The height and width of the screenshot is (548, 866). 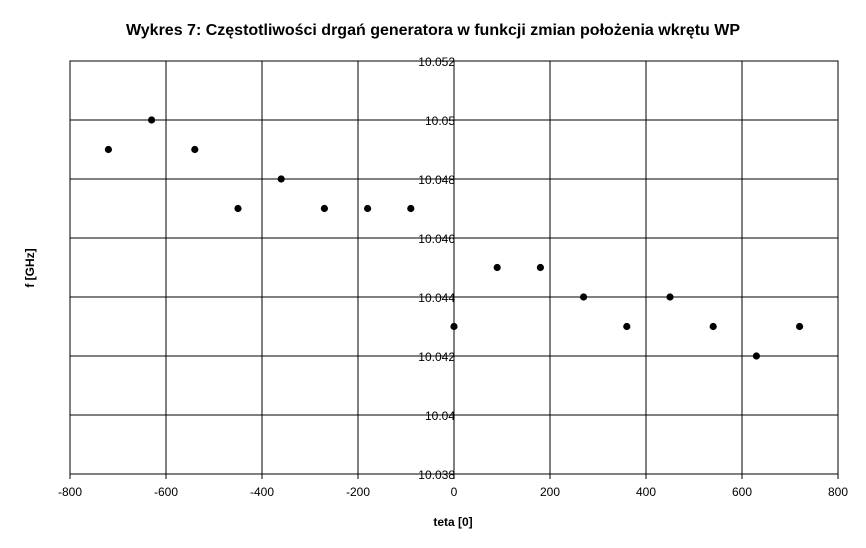 What do you see at coordinates (30, 267) in the screenshot?
I see `y-axis-label: f [GHz]` at bounding box center [30, 267].